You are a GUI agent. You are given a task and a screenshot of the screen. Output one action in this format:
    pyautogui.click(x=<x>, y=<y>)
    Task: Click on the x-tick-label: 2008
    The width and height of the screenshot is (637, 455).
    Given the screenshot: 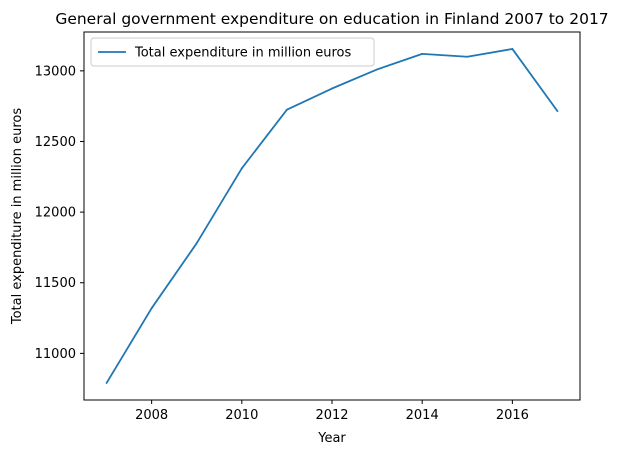 What is the action you would take?
    pyautogui.click(x=151, y=415)
    